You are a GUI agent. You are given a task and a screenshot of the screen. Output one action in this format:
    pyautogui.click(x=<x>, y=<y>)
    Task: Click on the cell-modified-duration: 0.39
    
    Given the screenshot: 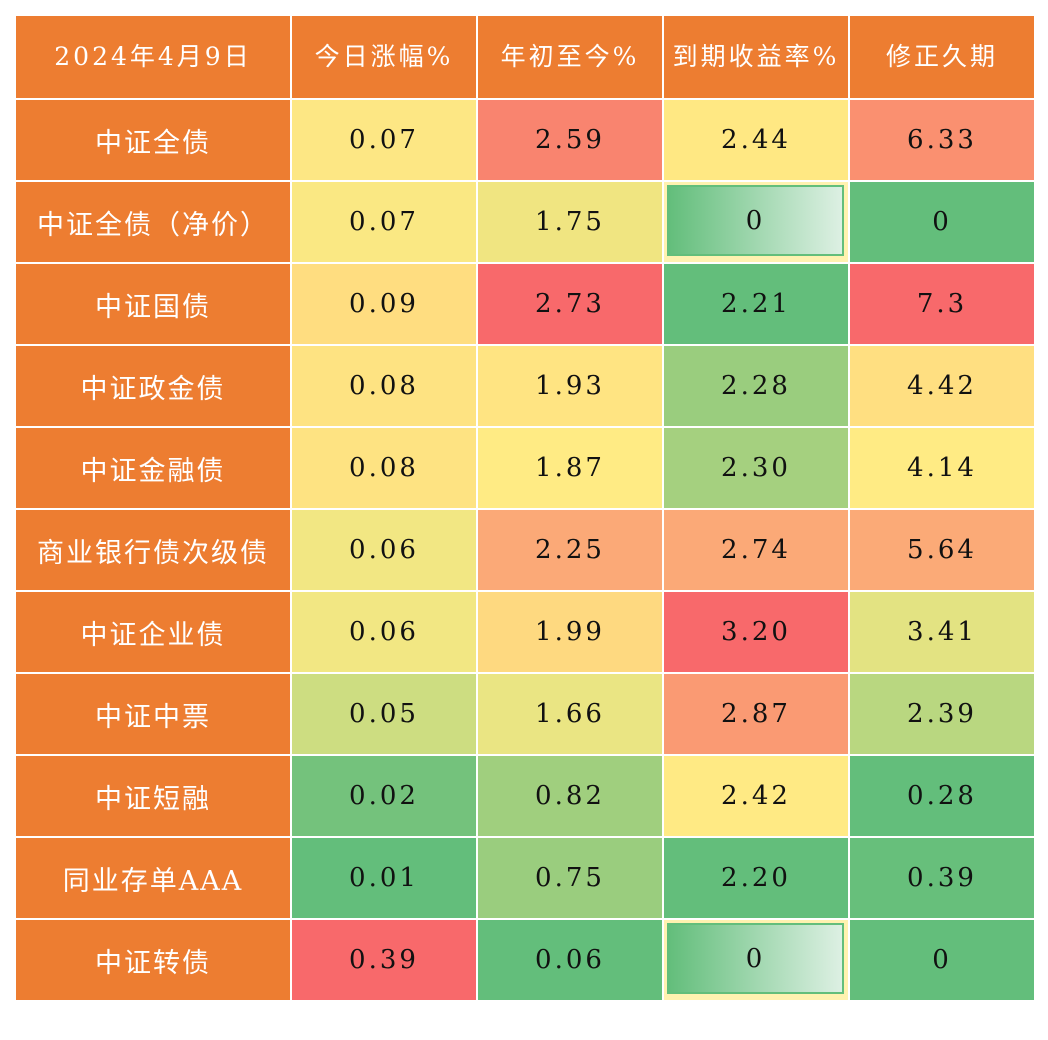 What is the action you would take?
    pyautogui.click(x=942, y=878)
    